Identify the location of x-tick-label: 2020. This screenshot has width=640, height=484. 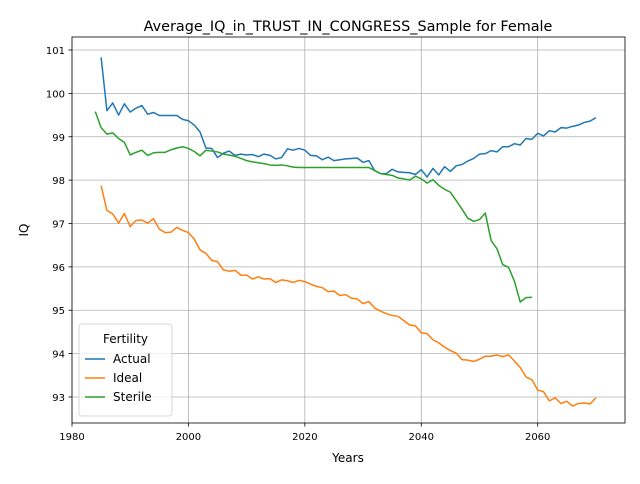
(304, 437).